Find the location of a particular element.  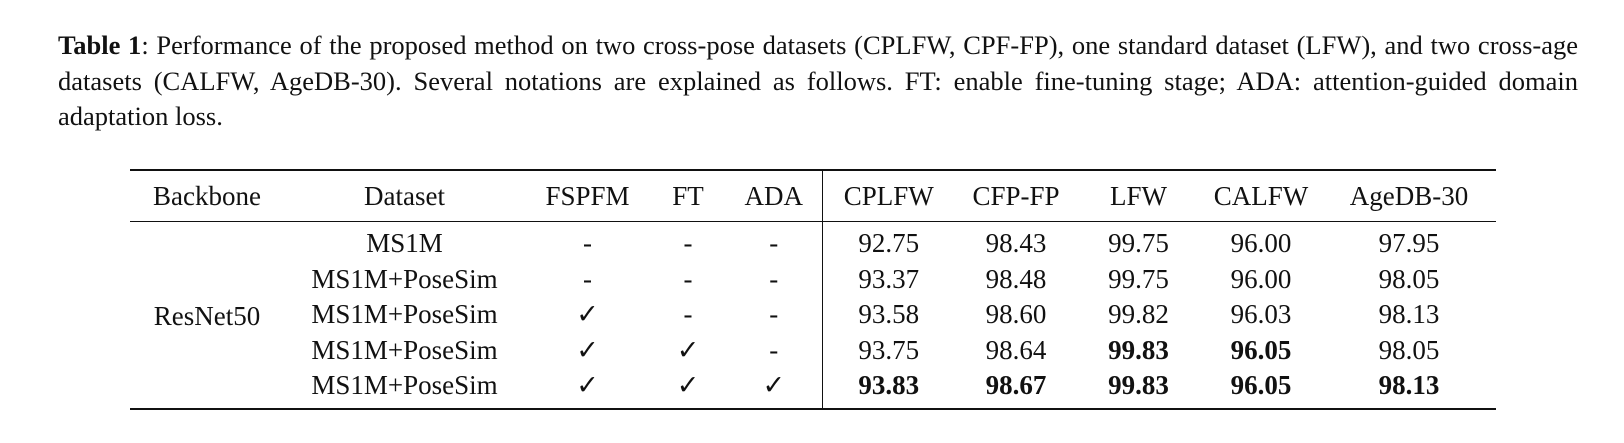

header-cell: Backbone is located at coordinates (207, 195).